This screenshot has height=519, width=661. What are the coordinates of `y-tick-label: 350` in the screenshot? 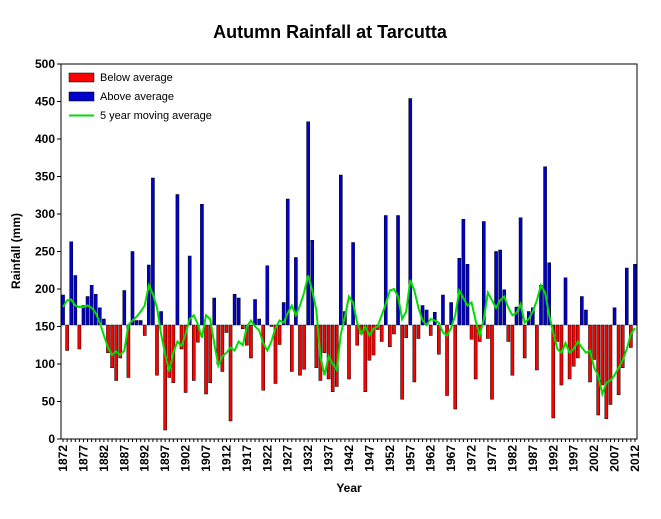 It's located at (45, 177).